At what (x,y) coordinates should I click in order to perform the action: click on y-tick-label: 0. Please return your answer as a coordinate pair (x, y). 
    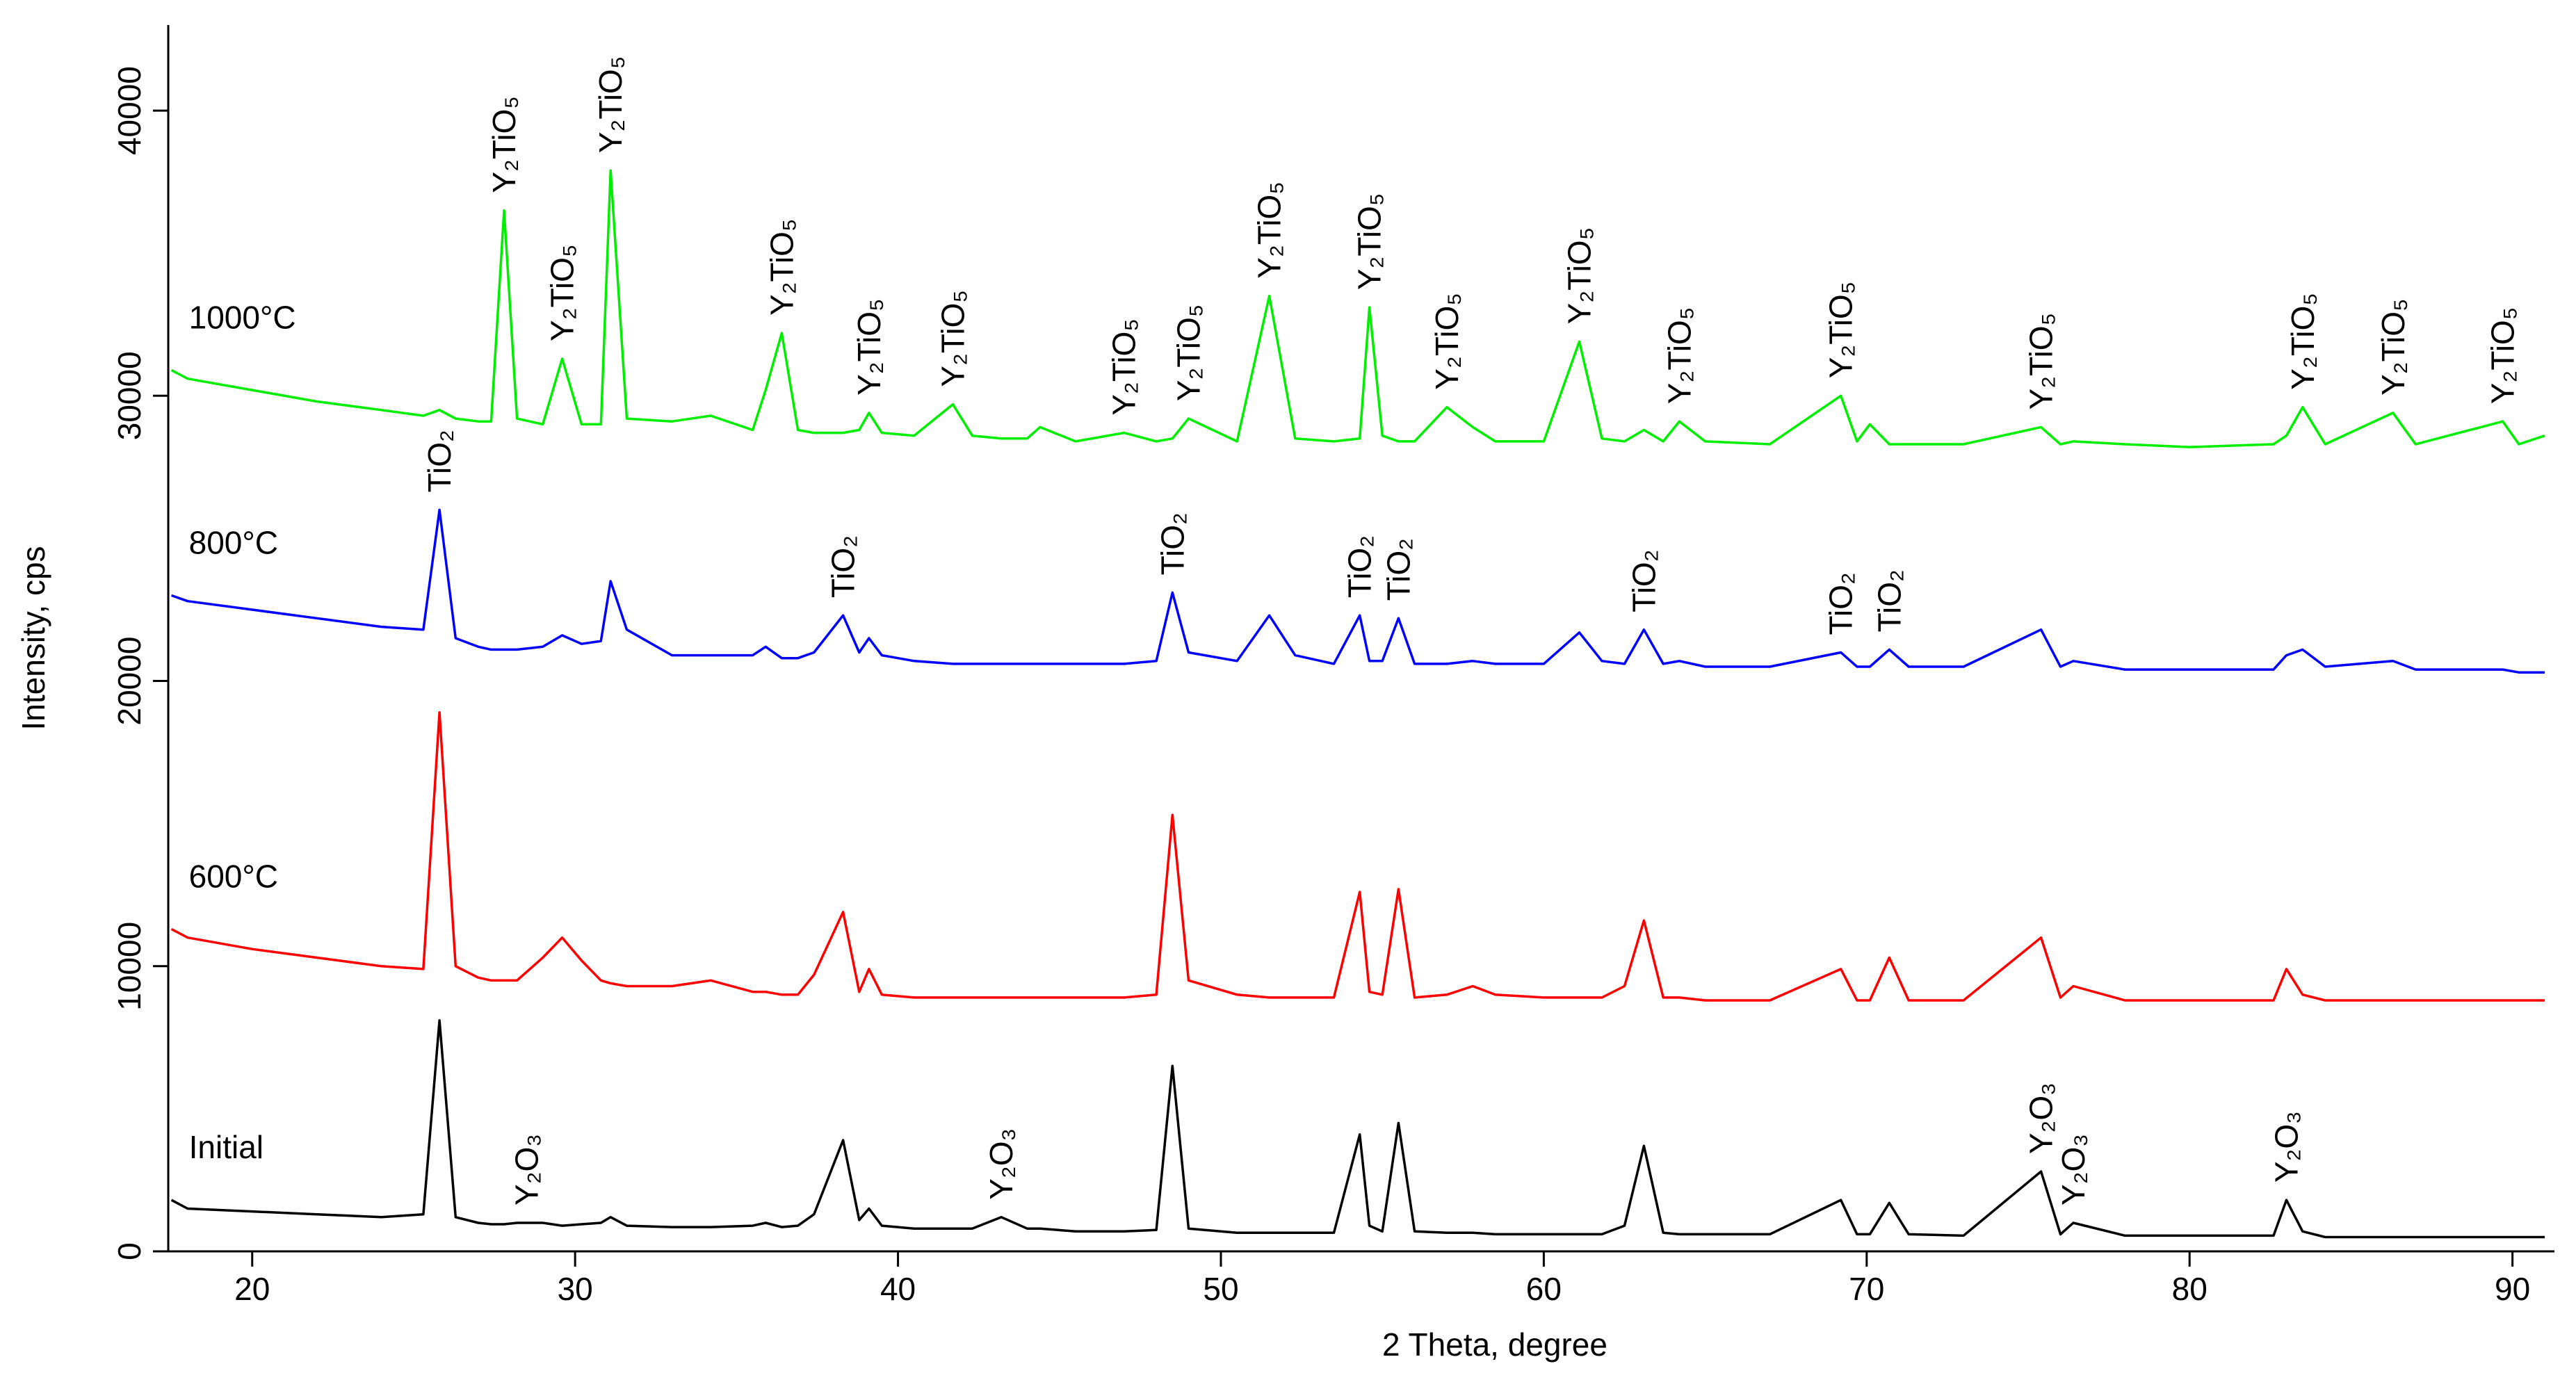
    Looking at the image, I should click on (129, 1251).